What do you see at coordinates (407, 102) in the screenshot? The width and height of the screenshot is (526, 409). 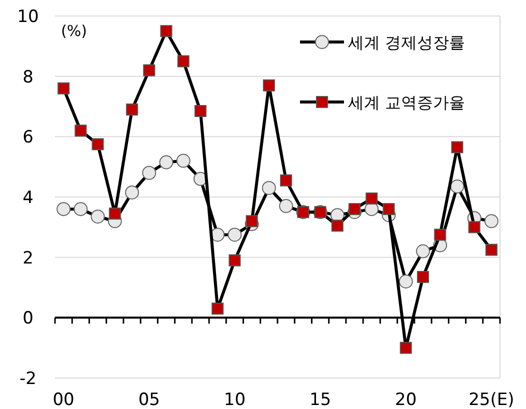 I see `legend-label: 세계 교역증가율` at bounding box center [407, 102].